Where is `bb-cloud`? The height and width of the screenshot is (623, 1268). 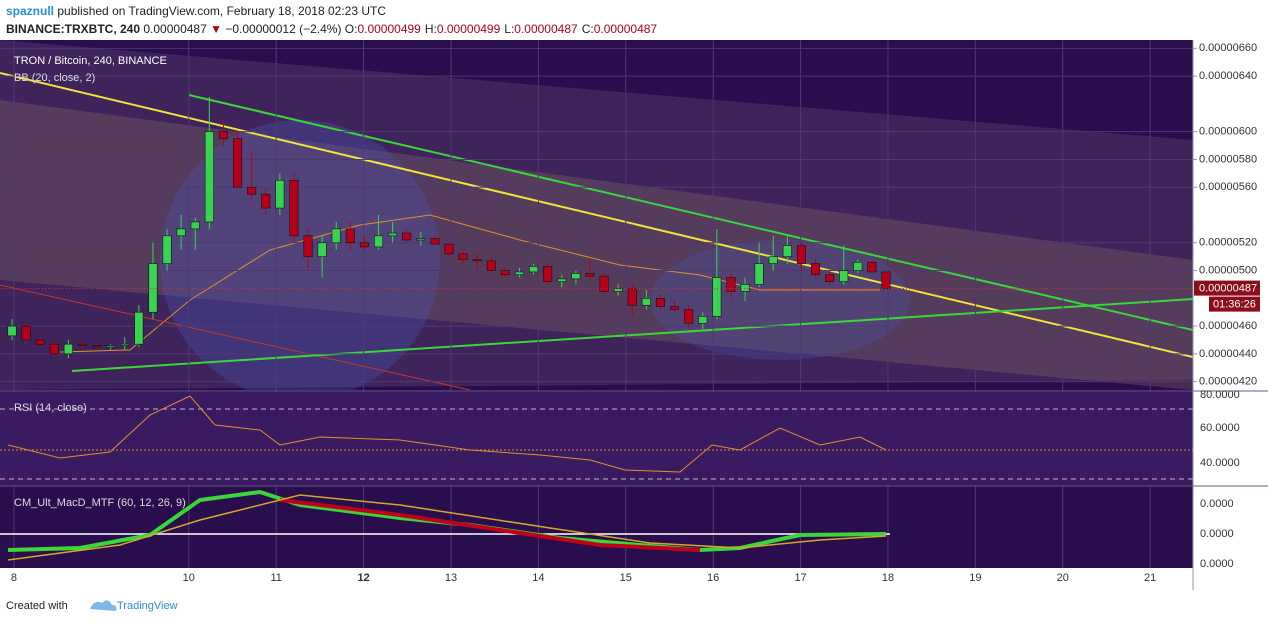
bb-cloud is located at coordinates (780, 300).